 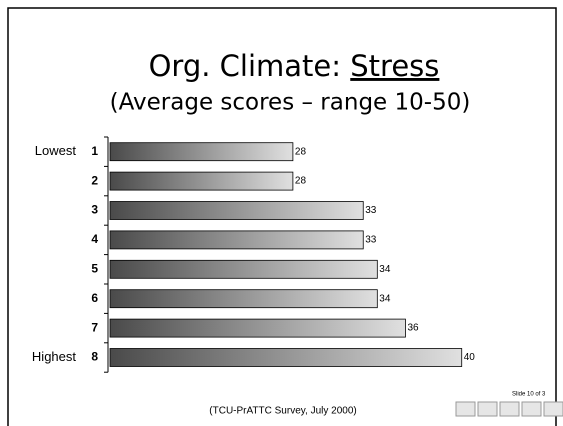 I want to click on value-label: 40, so click(x=470, y=357).